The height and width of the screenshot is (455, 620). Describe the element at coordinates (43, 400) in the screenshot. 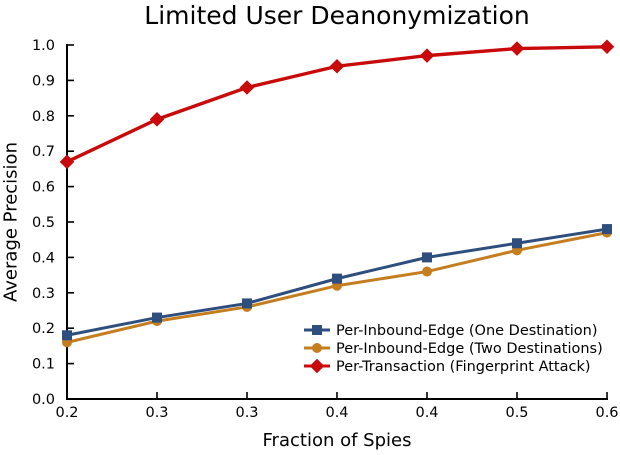

I see `y-tick-label: 0.0` at that location.